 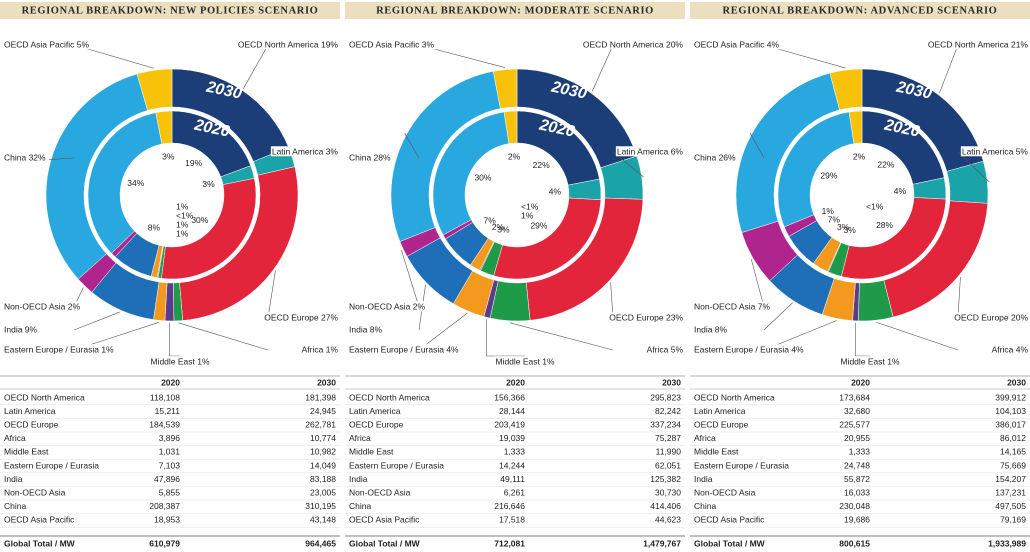 I want to click on inner-percent-label: 22%, so click(x=885, y=165).